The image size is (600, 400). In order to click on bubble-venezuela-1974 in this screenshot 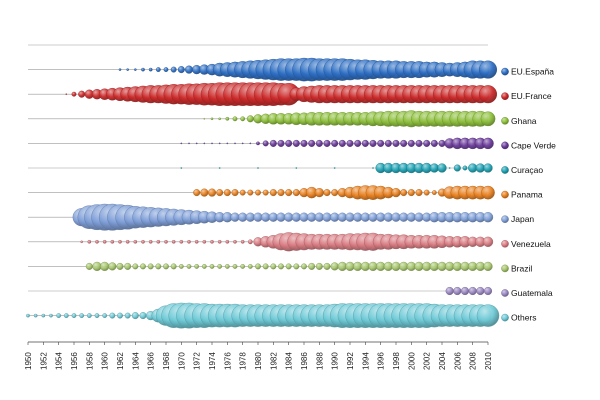, I will do `click(212, 241)`.